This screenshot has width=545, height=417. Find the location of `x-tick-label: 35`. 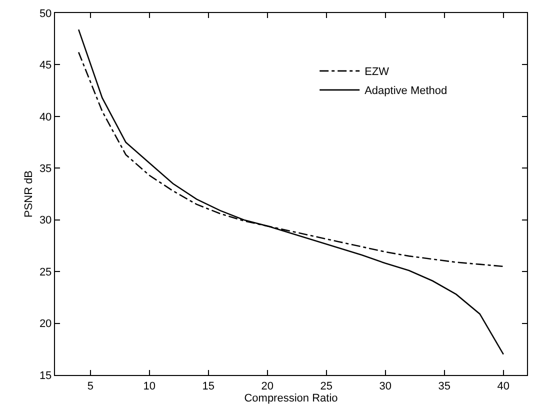

x-tick-label: 35 is located at coordinates (444, 386).